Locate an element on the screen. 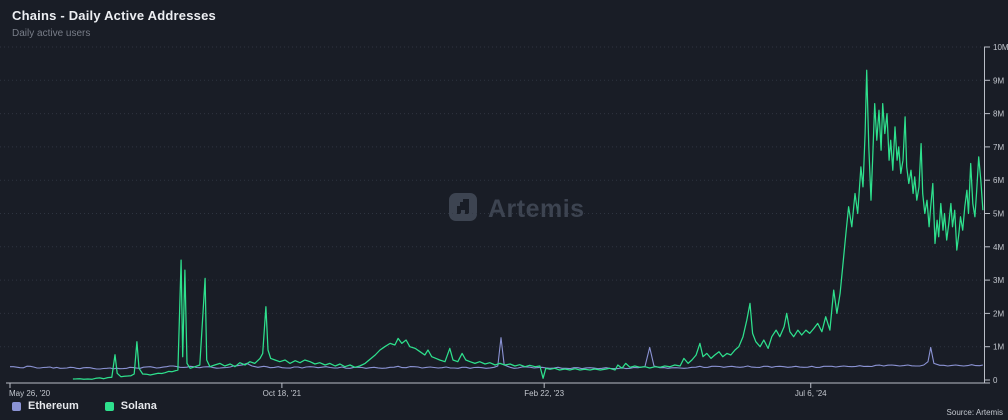 The height and width of the screenshot is (420, 1008). x-tick-label: Oct 18, '21 is located at coordinates (282, 393).